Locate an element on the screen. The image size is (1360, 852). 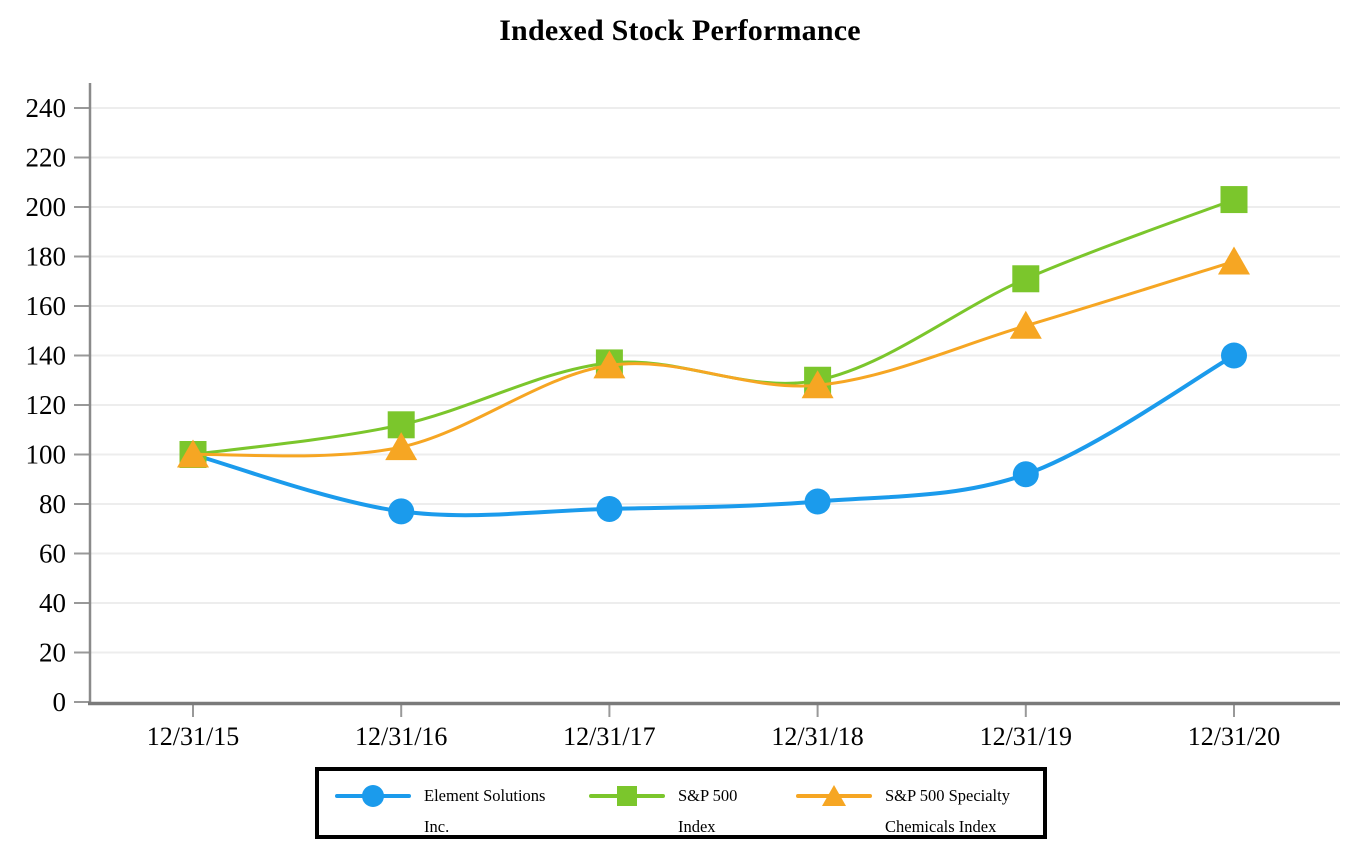
y-tick-label-180: 180 is located at coordinates (46, 257).